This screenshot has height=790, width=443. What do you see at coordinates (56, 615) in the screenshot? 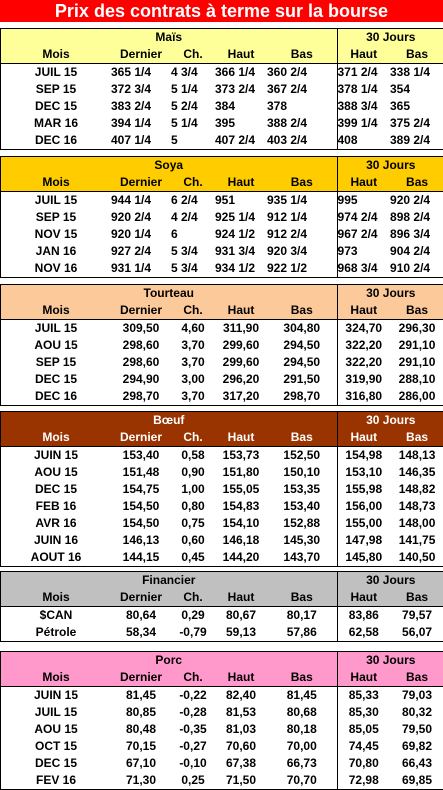
I see `cell-mois: $CAN` at bounding box center [56, 615].